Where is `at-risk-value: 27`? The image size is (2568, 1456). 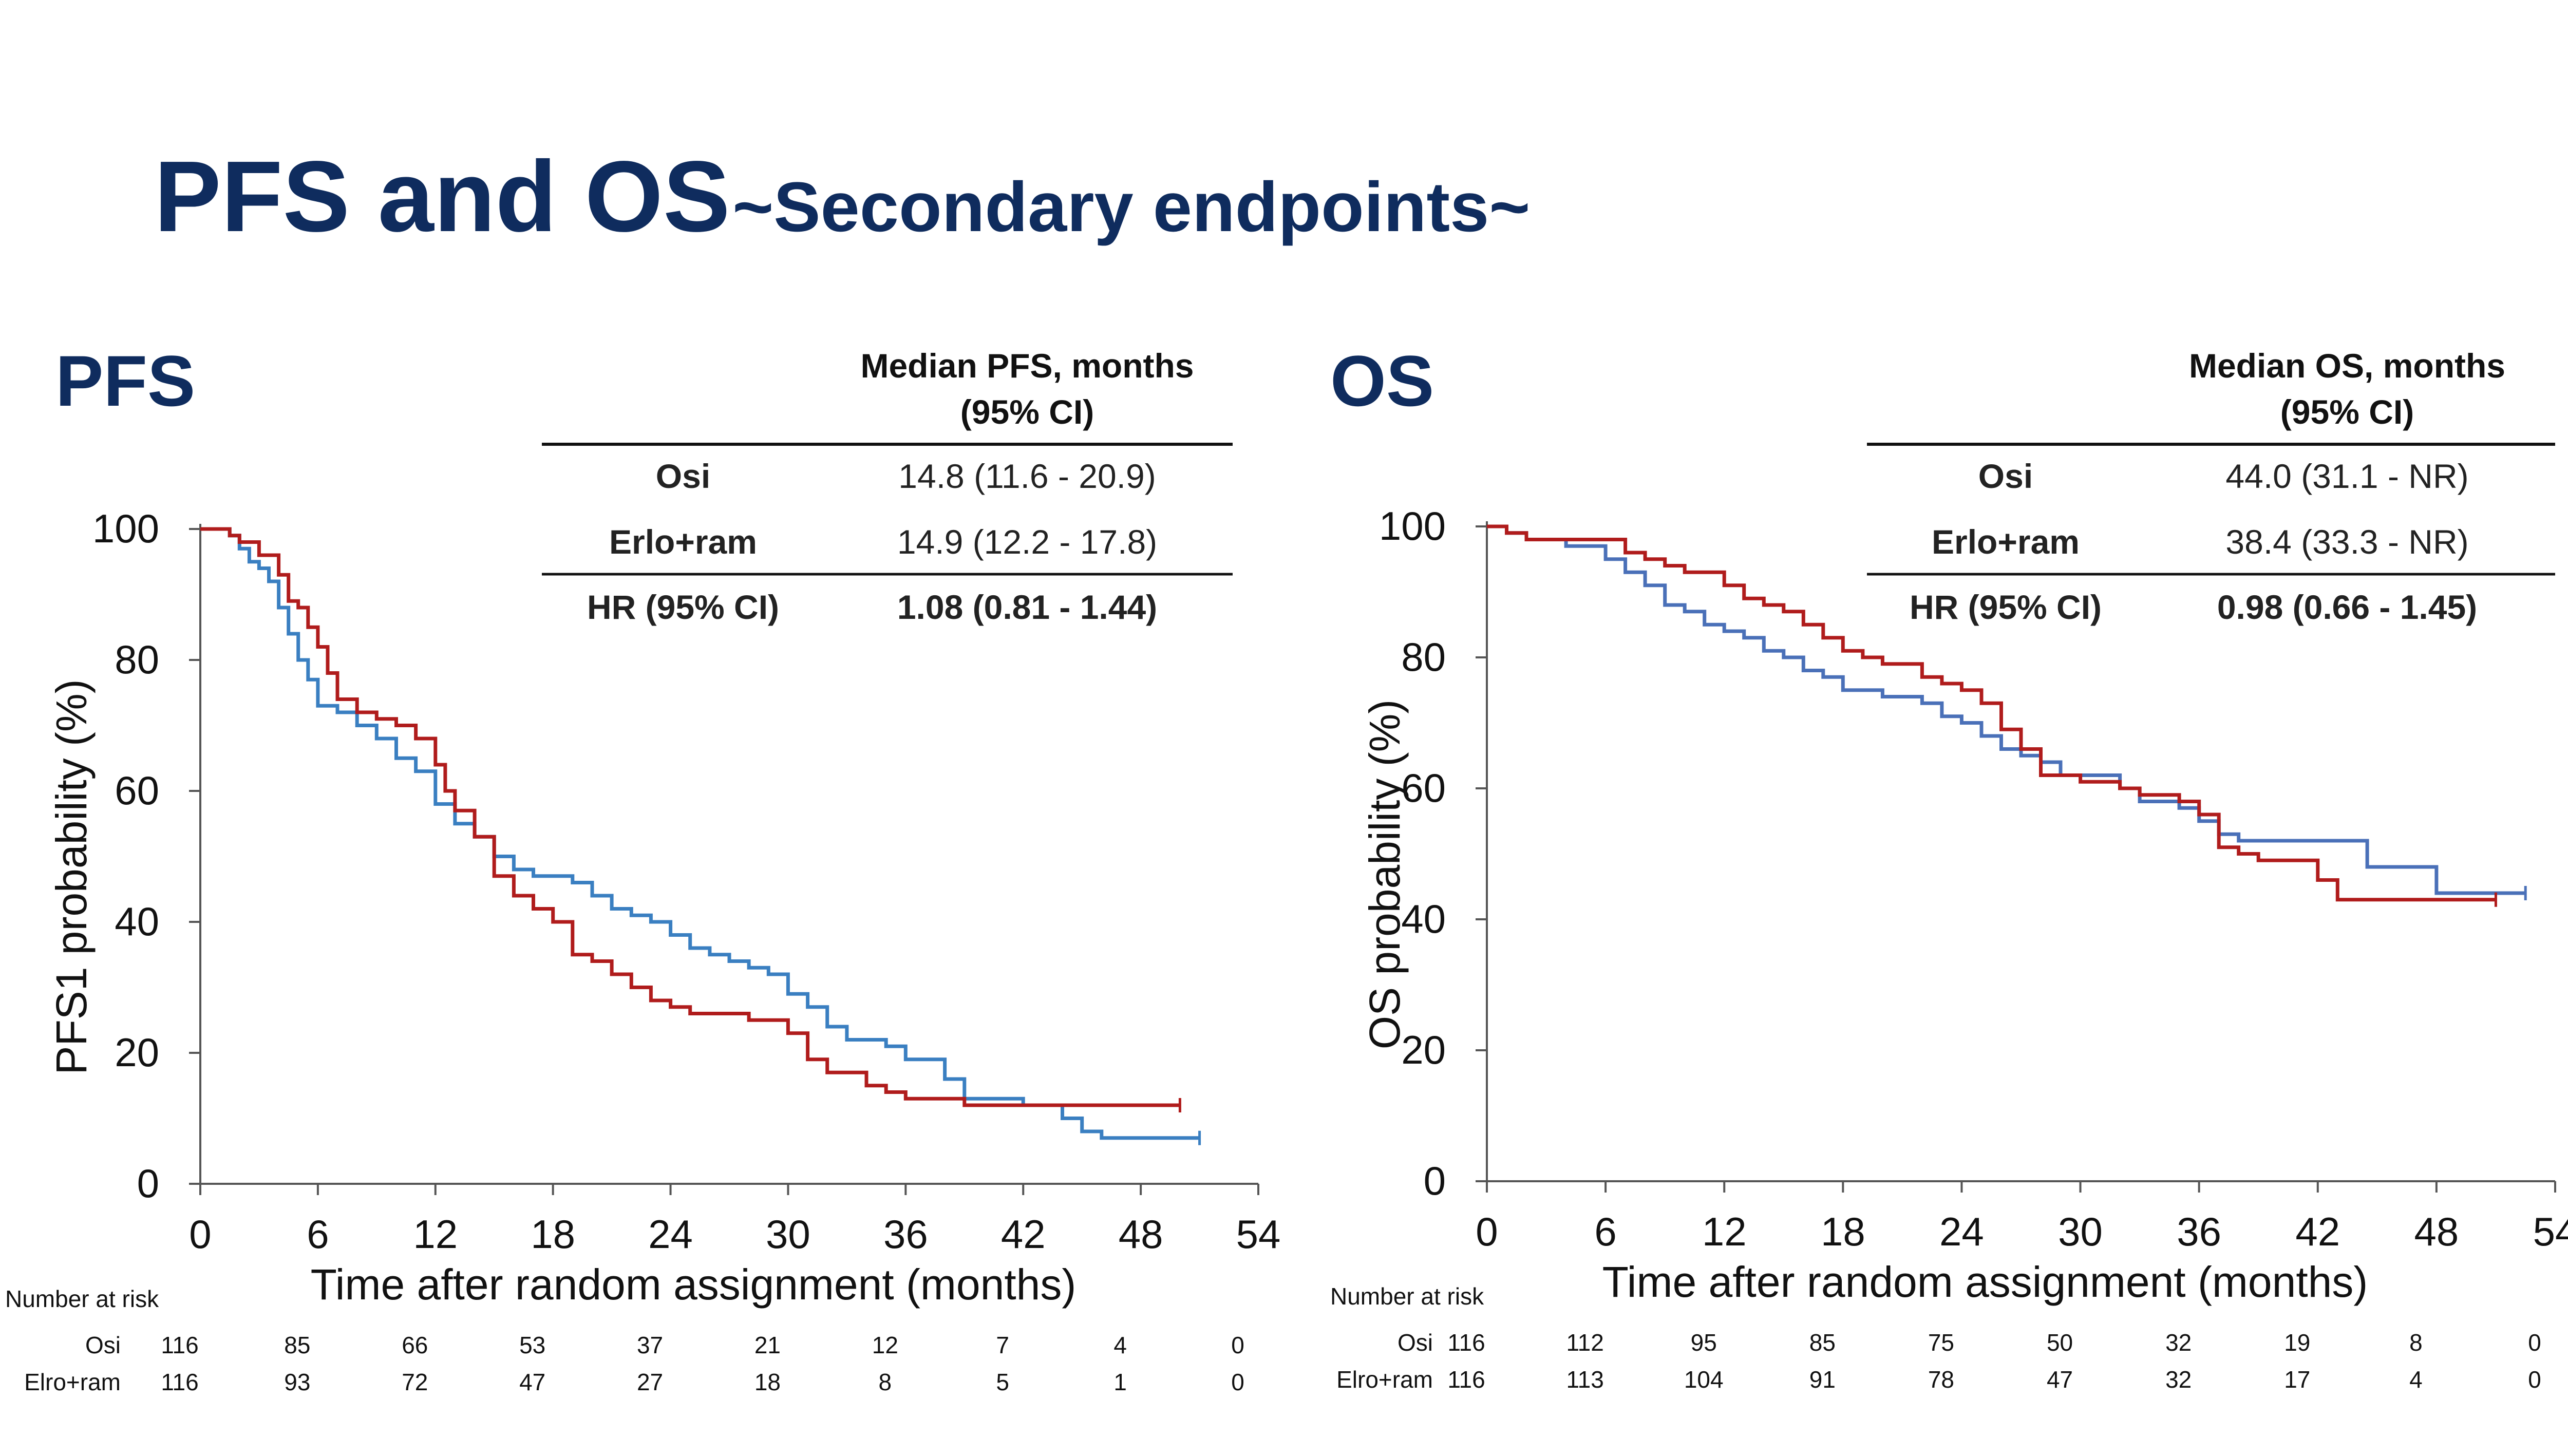 at-risk-value: 27 is located at coordinates (650, 1382).